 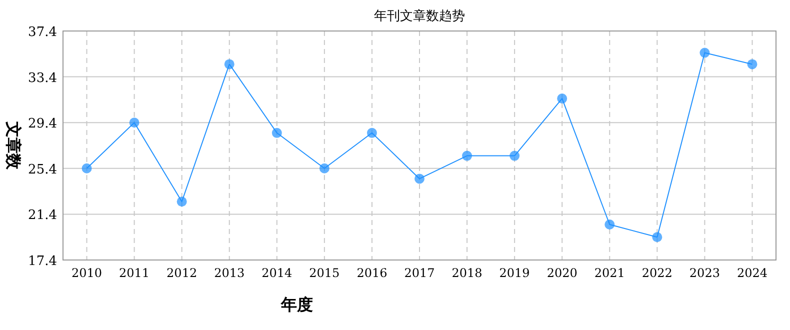 What do you see at coordinates (229, 273) in the screenshot?
I see `x-tick-label: 2013` at bounding box center [229, 273].